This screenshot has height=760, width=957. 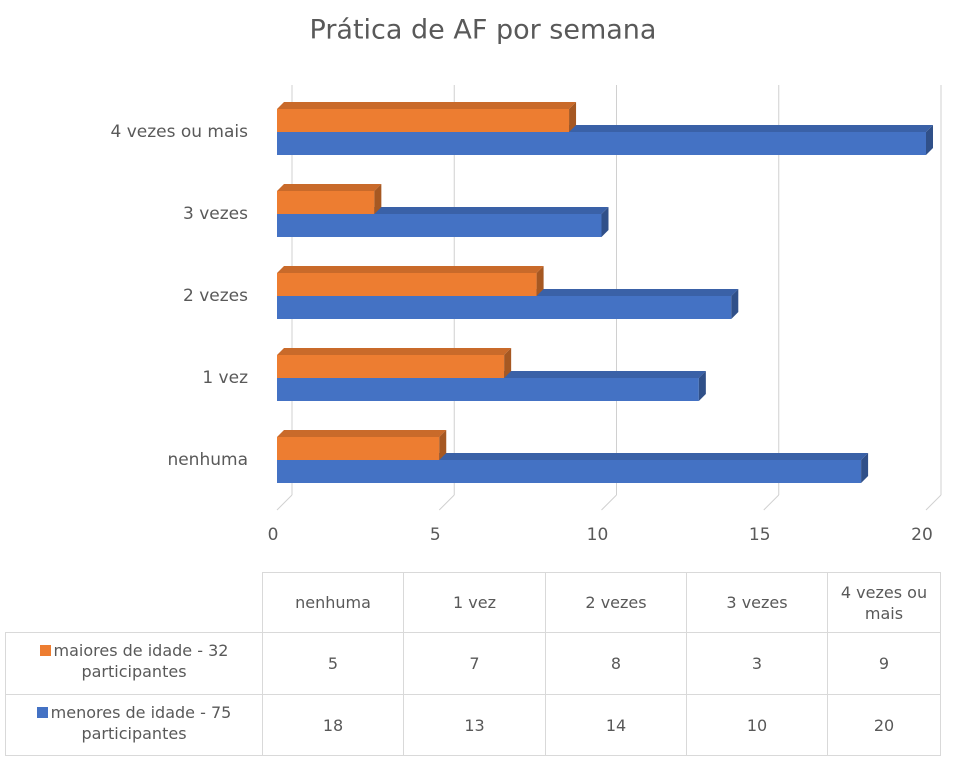 I want to click on table-header: nenhuma, so click(x=333, y=602).